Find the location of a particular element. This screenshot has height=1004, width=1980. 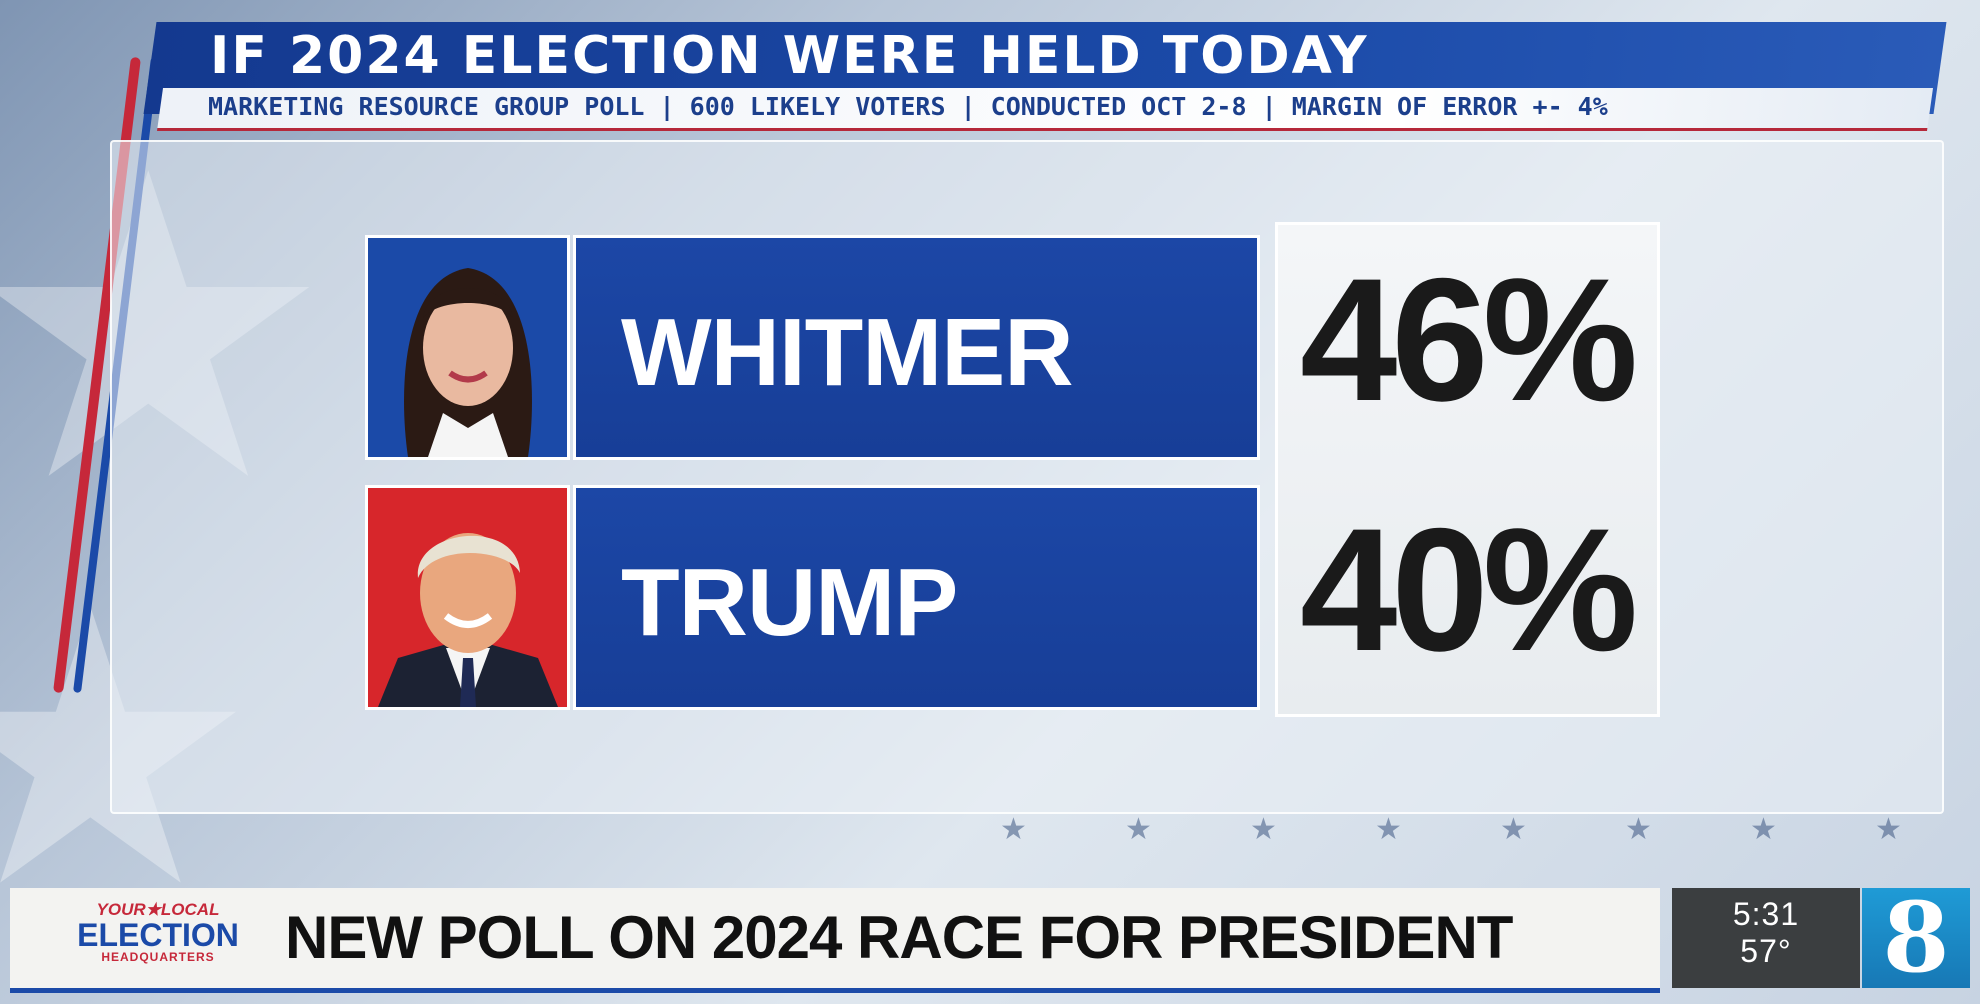

election-headquarters-logo: YOUR★LOCAL ELECTION HEADQUARTERS is located at coordinates (158, 940).